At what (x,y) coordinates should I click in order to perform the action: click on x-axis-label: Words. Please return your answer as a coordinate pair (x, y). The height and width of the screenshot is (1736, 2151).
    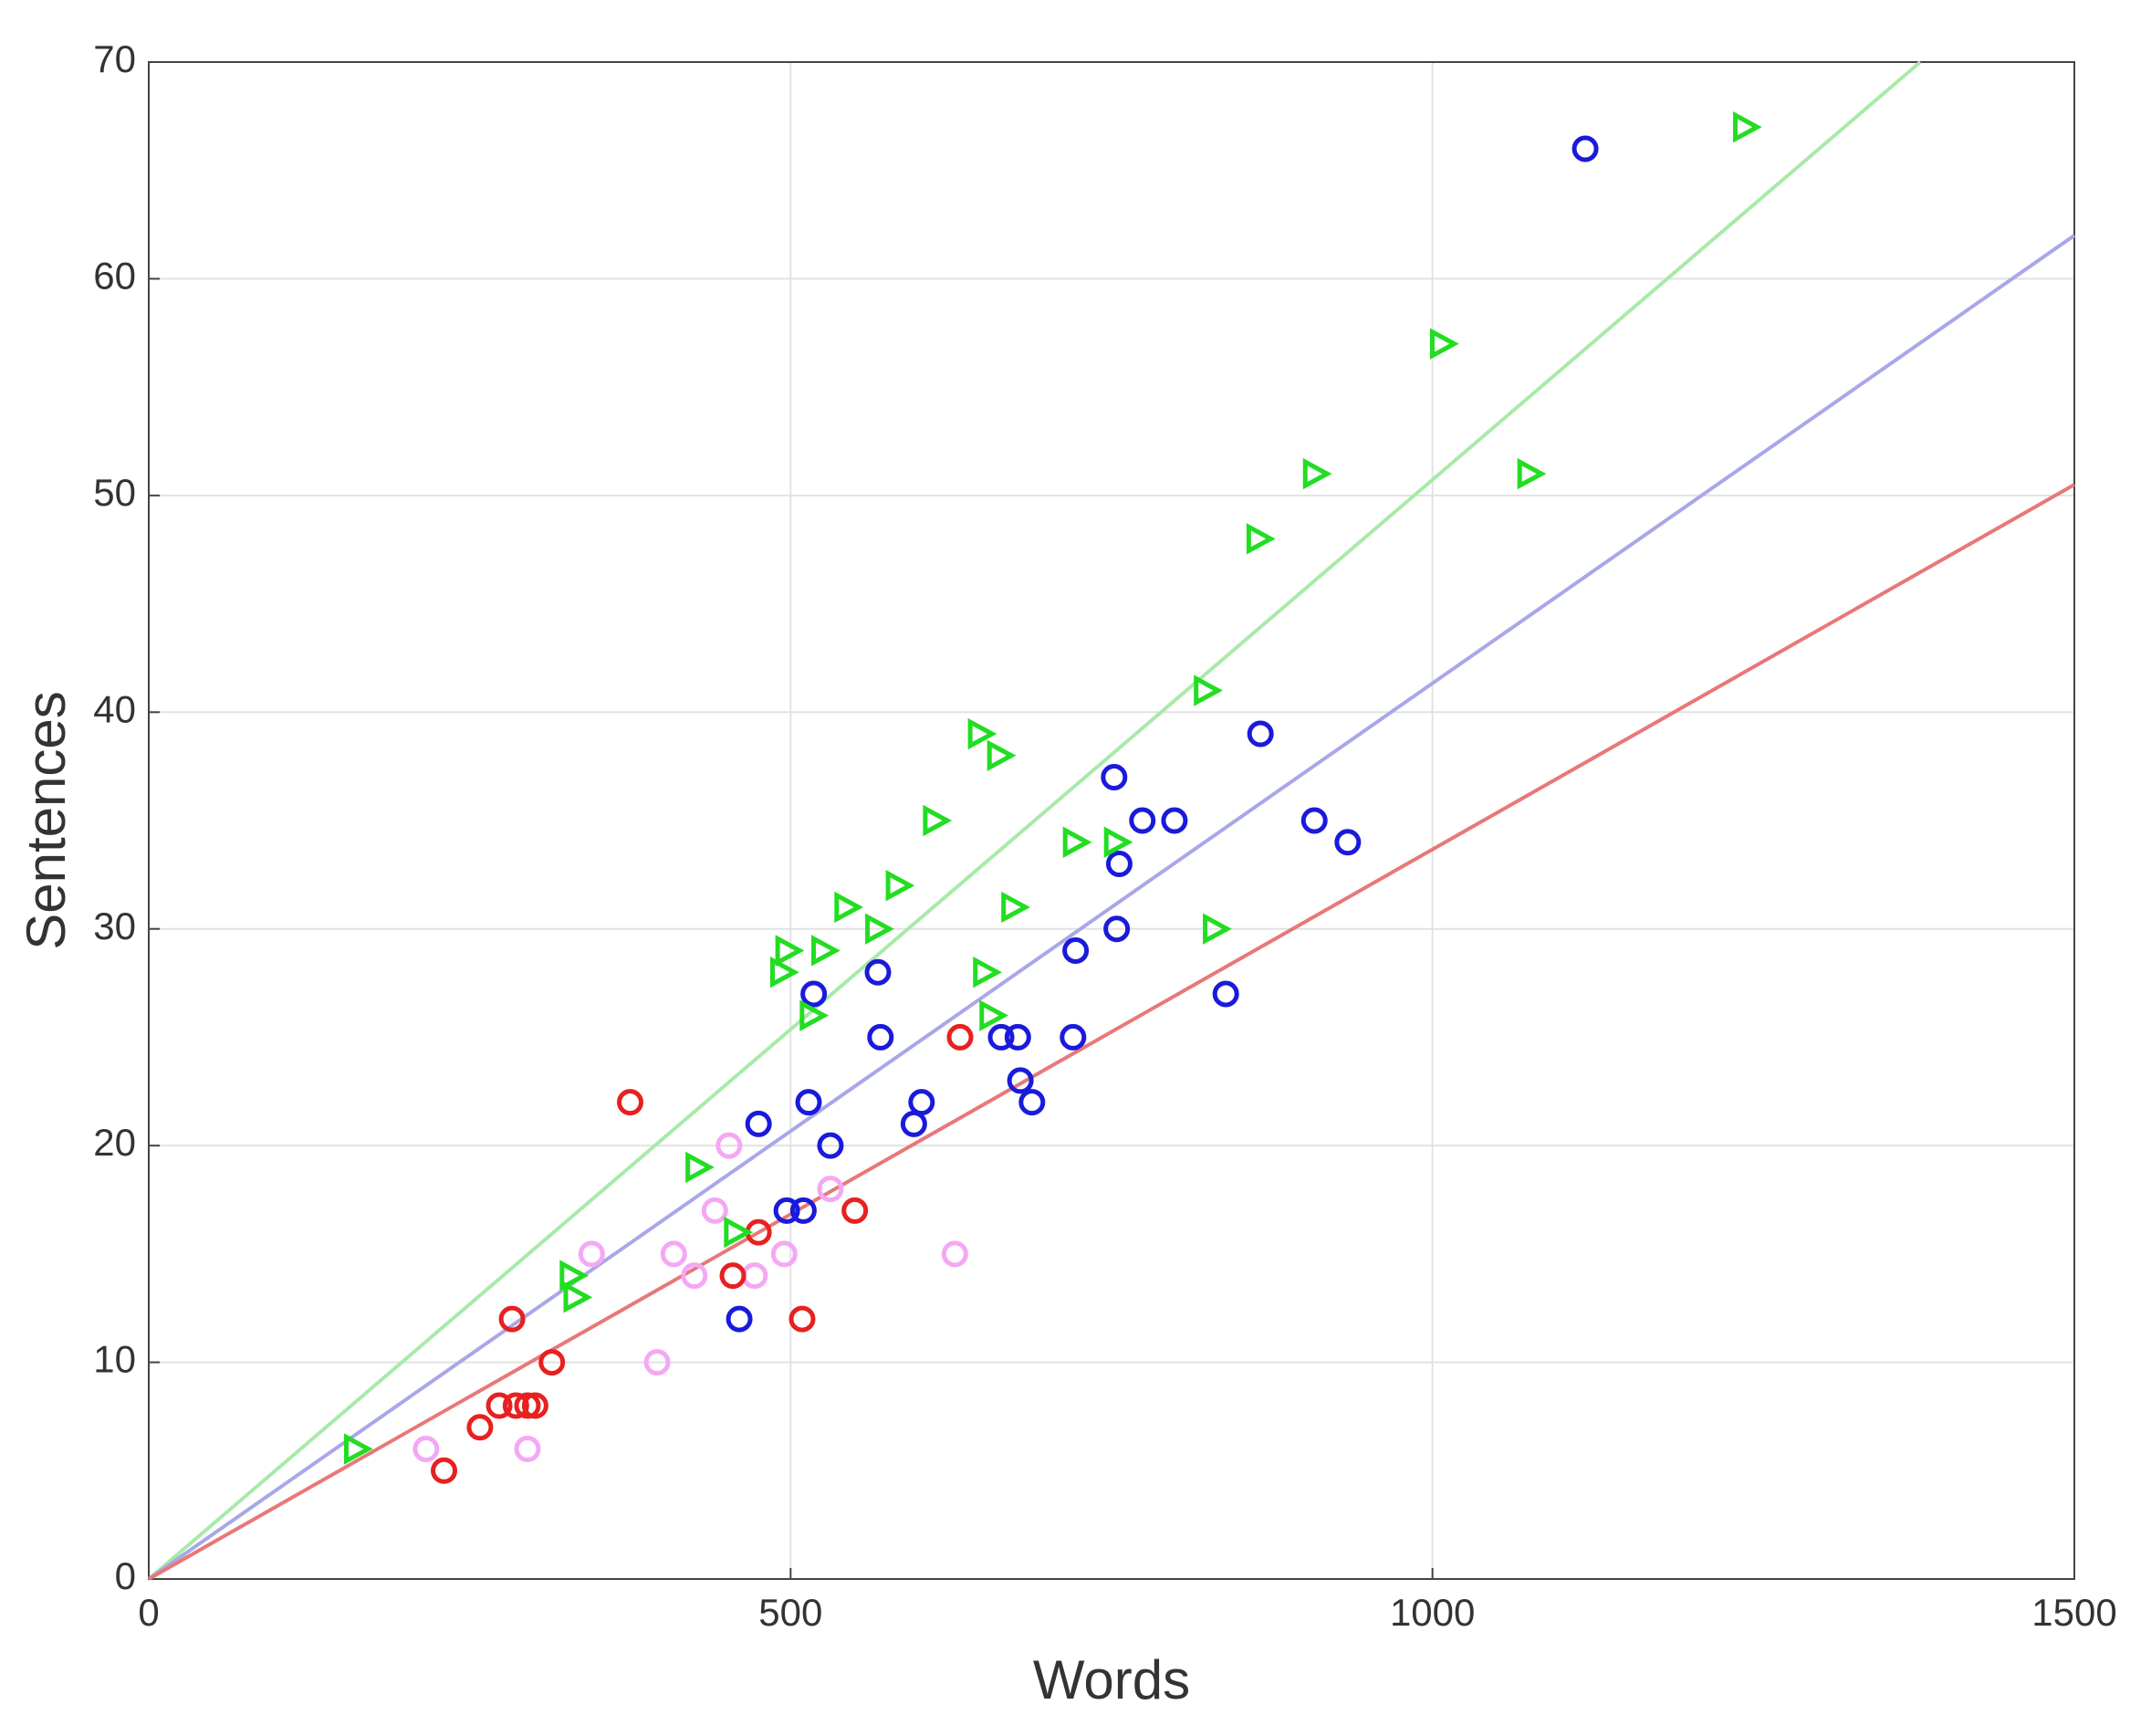
    Looking at the image, I should click on (1111, 1679).